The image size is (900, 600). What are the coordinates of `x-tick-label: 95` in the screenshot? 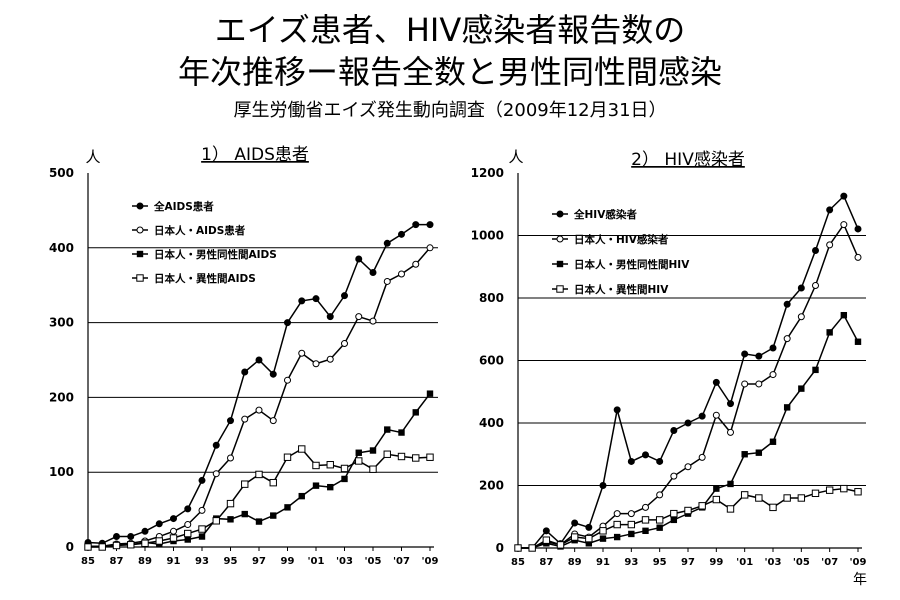 It's located at (660, 562).